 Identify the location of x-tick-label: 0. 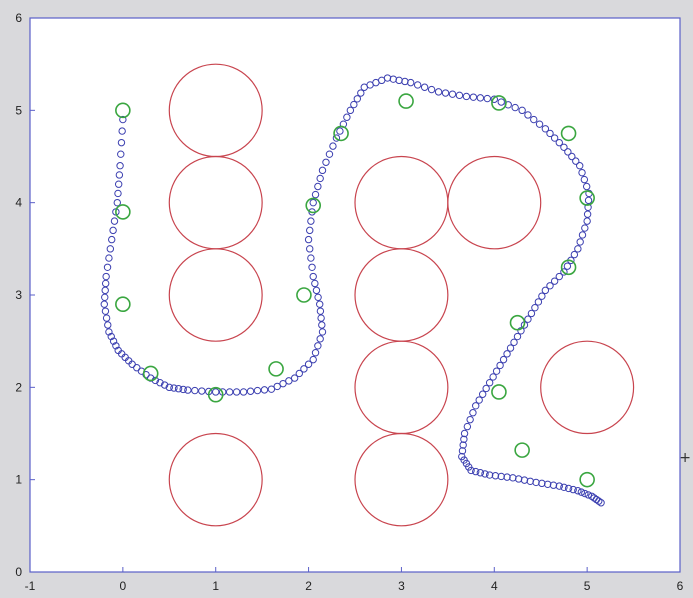
(123, 586).